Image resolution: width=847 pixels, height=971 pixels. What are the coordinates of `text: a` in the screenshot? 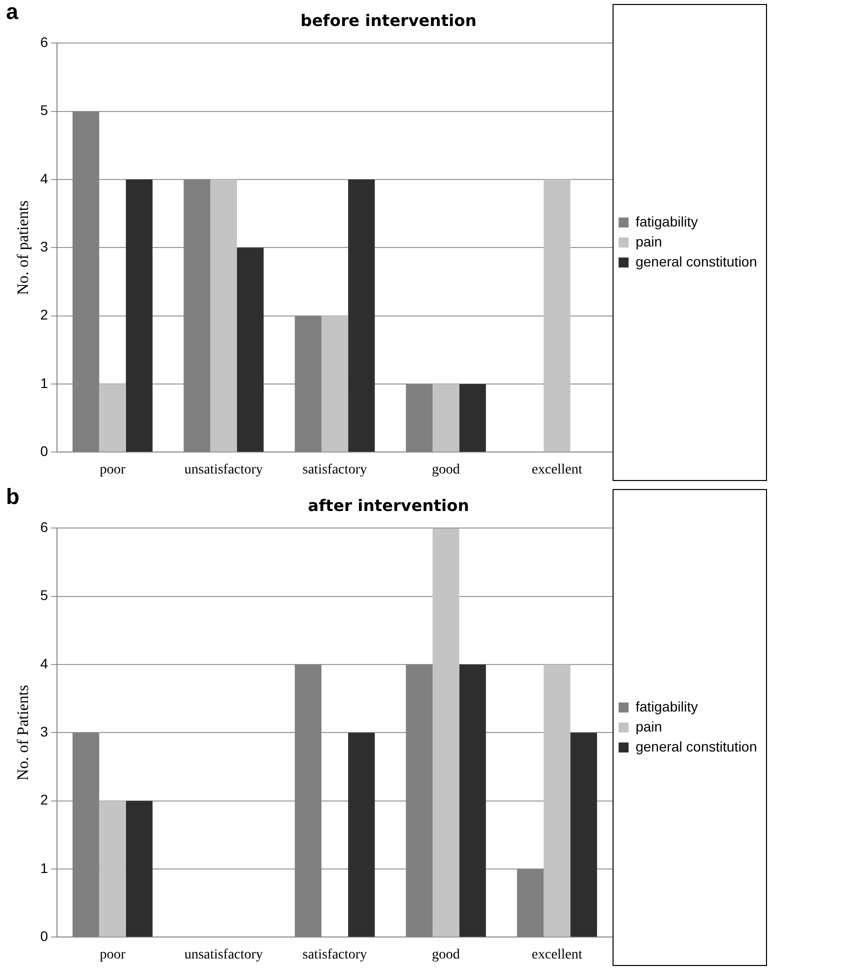 It's located at (12, 12).